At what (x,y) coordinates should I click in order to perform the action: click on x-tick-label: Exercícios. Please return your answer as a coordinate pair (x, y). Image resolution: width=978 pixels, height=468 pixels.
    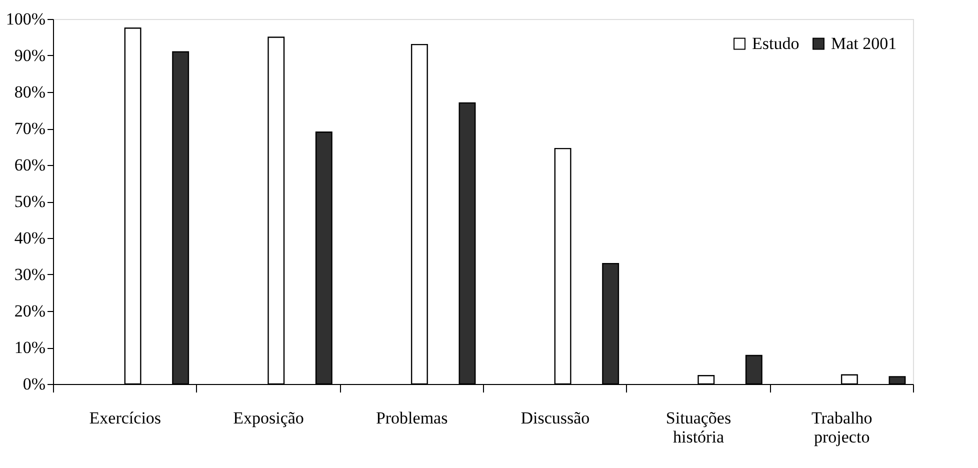
    Looking at the image, I should click on (125, 418).